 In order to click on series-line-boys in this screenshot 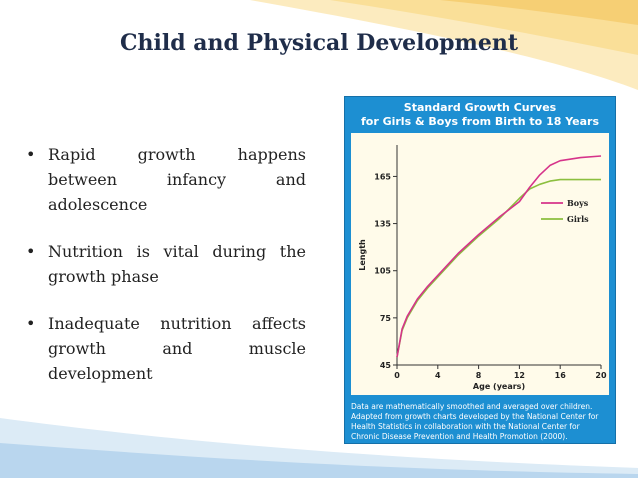, I will do `click(499, 256)`.